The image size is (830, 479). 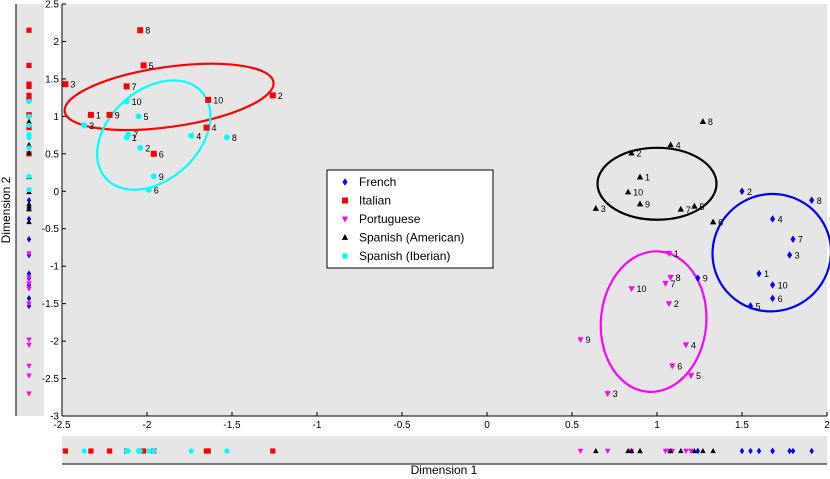 I want to click on spanish-iberian-point-label: 9, so click(x=161, y=177).